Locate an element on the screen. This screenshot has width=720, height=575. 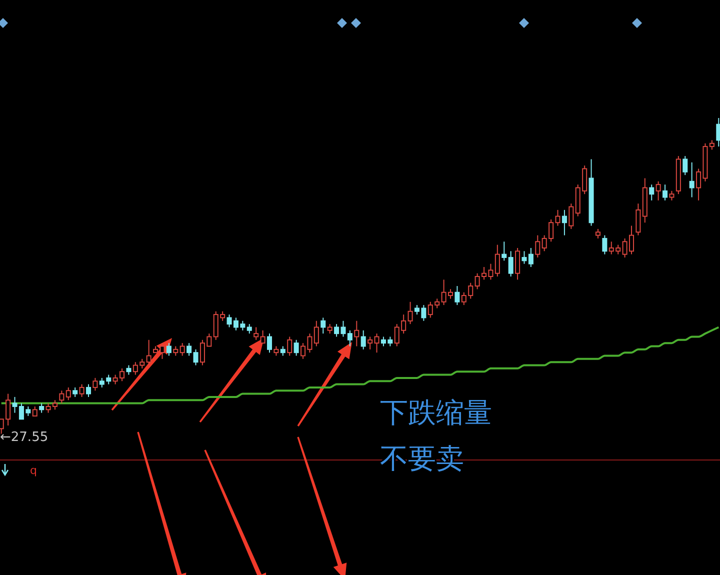
text: q is located at coordinates (33, 470).